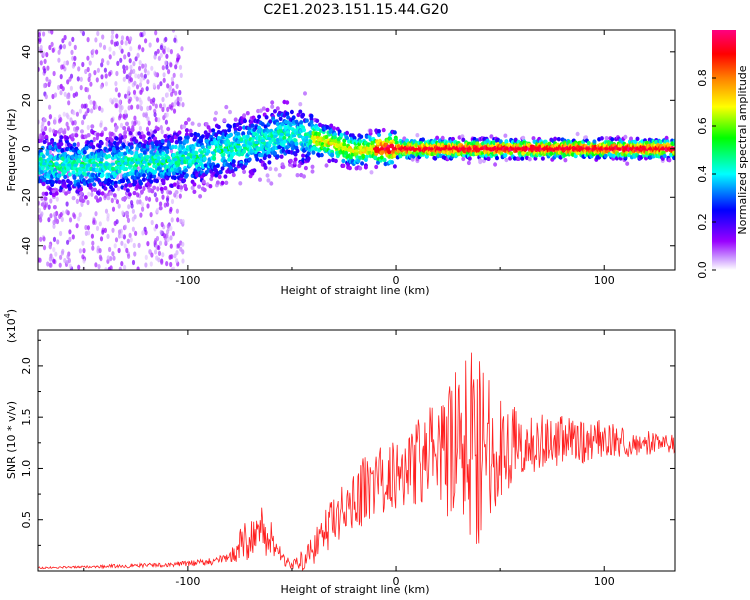 This screenshot has width=750, height=600. I want to click on x-tick-label: 100, so click(604, 280).